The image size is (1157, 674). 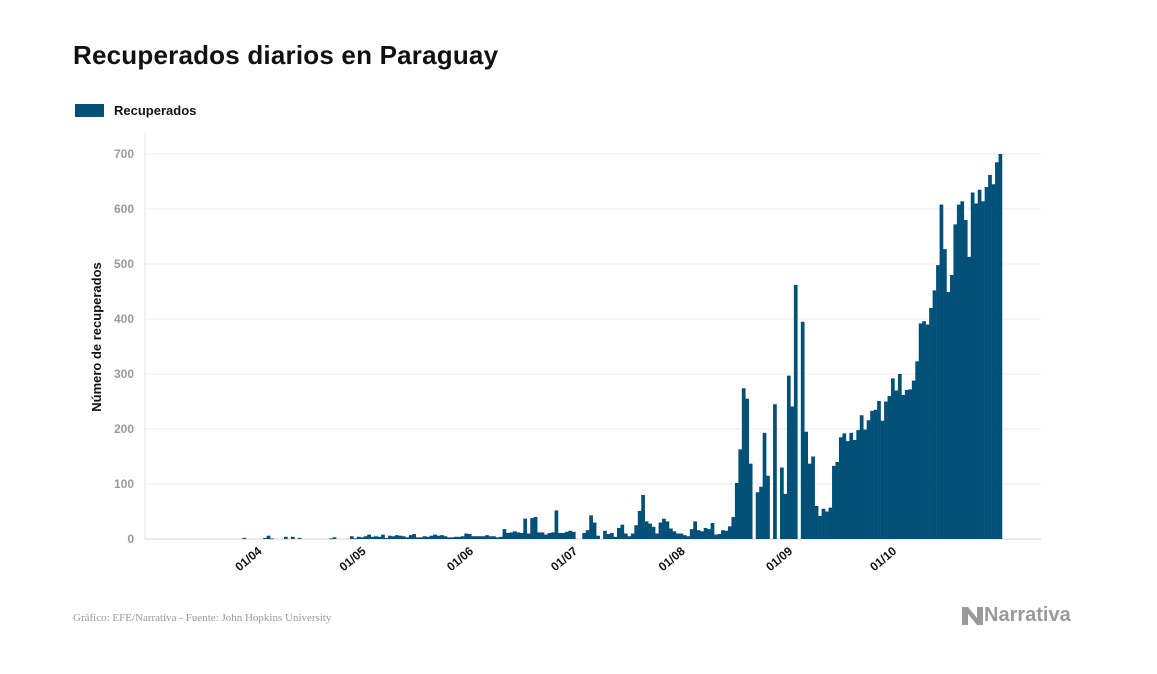 I want to click on y-tick-label: 400, so click(x=124, y=319).